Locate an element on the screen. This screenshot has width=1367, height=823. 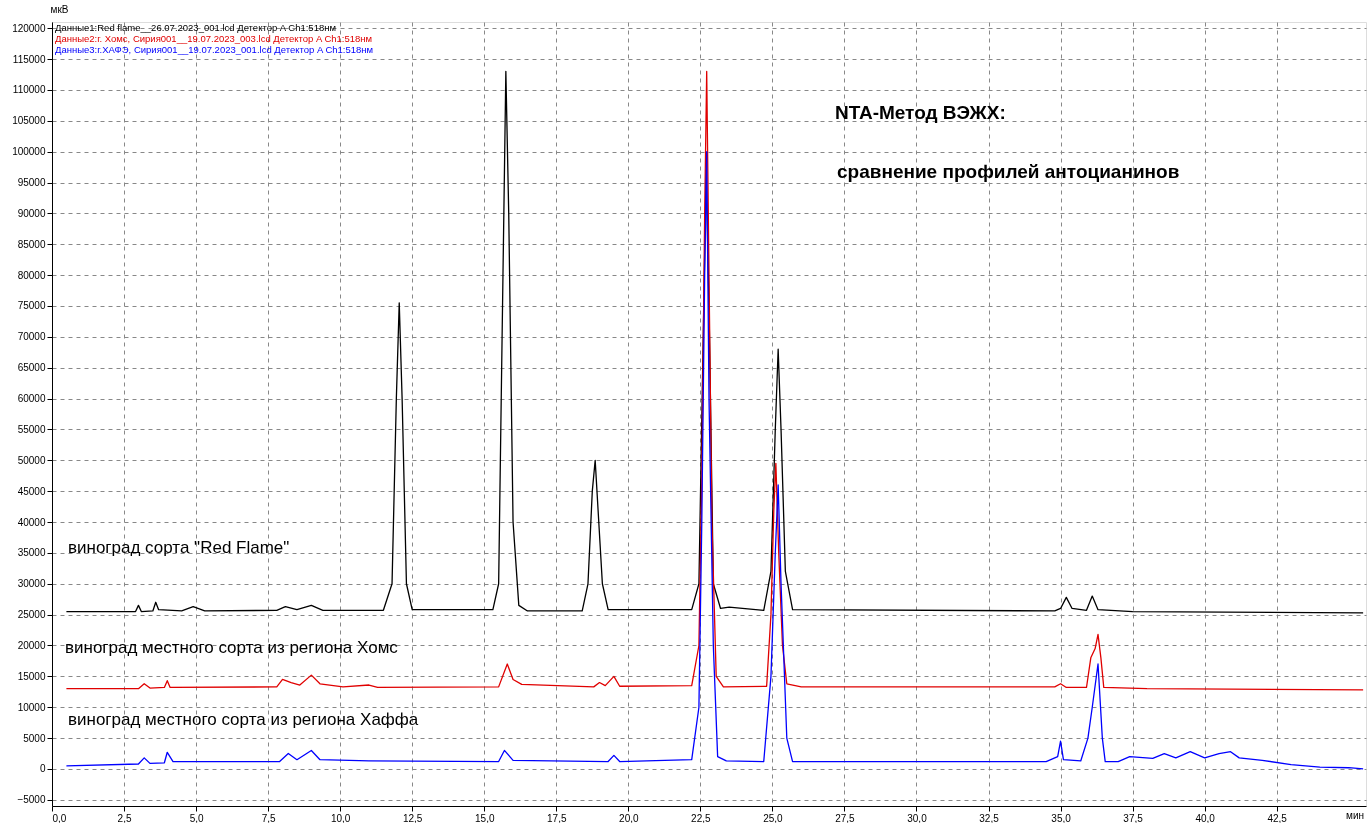
y-tick-label: 95000 is located at coordinates (31, 182).